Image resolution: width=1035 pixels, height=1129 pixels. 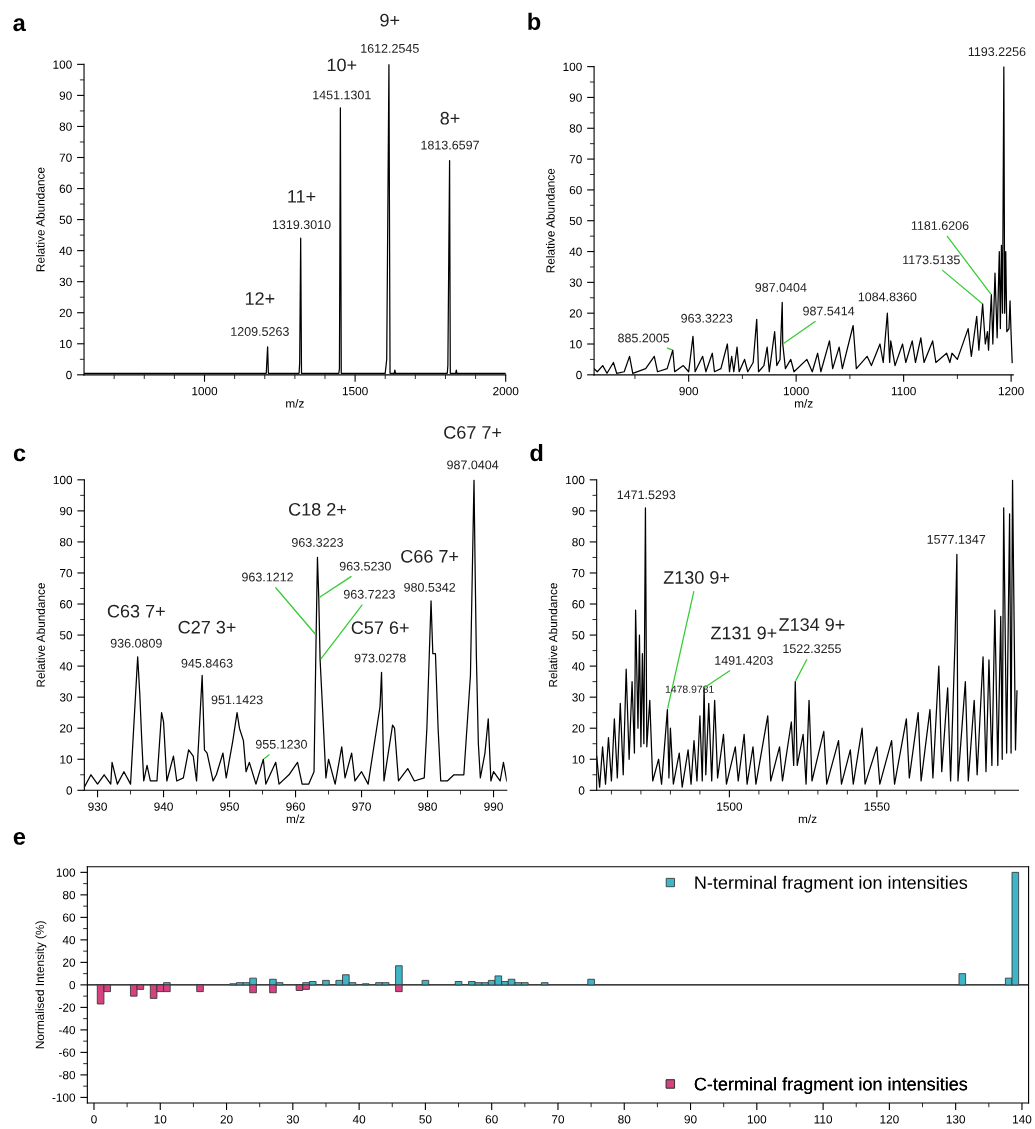 I want to click on legend-label: N-terminal fragment ion intensities, so click(x=831, y=884).